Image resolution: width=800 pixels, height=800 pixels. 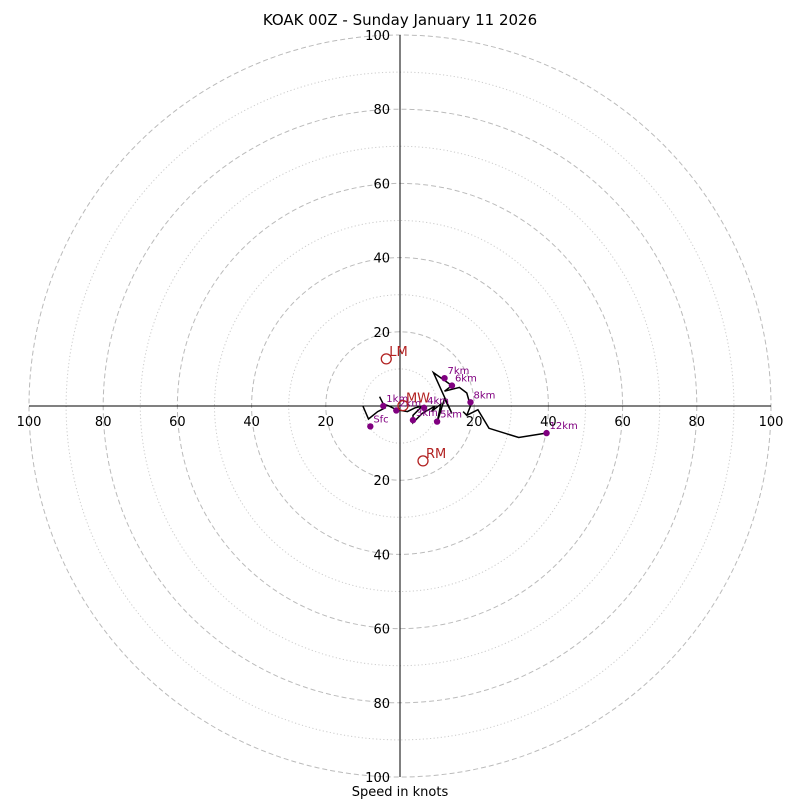 What do you see at coordinates (437, 421) in the screenshot?
I see `height-marker-5km` at bounding box center [437, 421].